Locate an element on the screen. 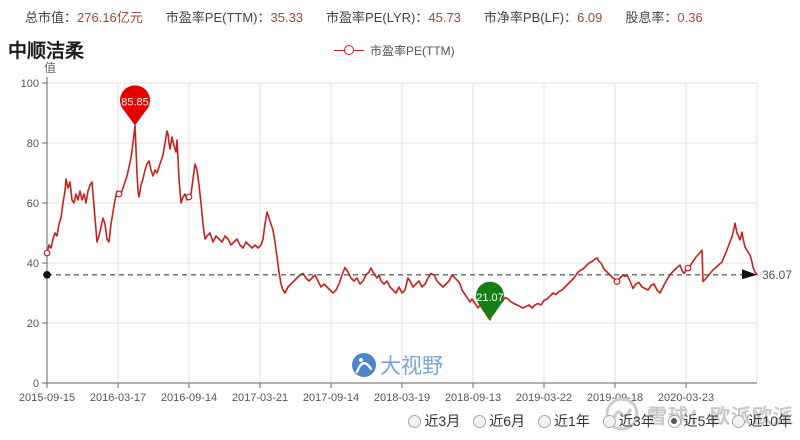 This screenshot has width=800, height=440. stat-label: 市盈率PE(TTM)： is located at coordinates (218, 17).